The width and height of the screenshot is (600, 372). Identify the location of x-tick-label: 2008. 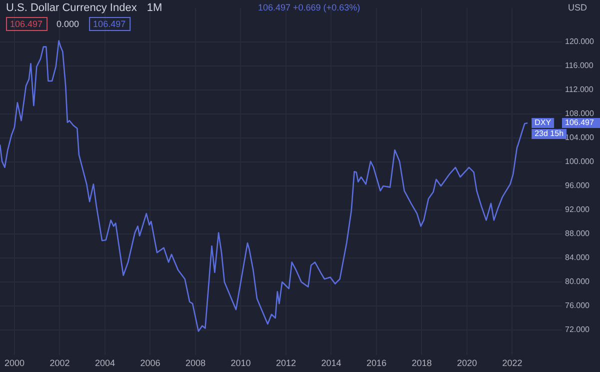
(195, 363).